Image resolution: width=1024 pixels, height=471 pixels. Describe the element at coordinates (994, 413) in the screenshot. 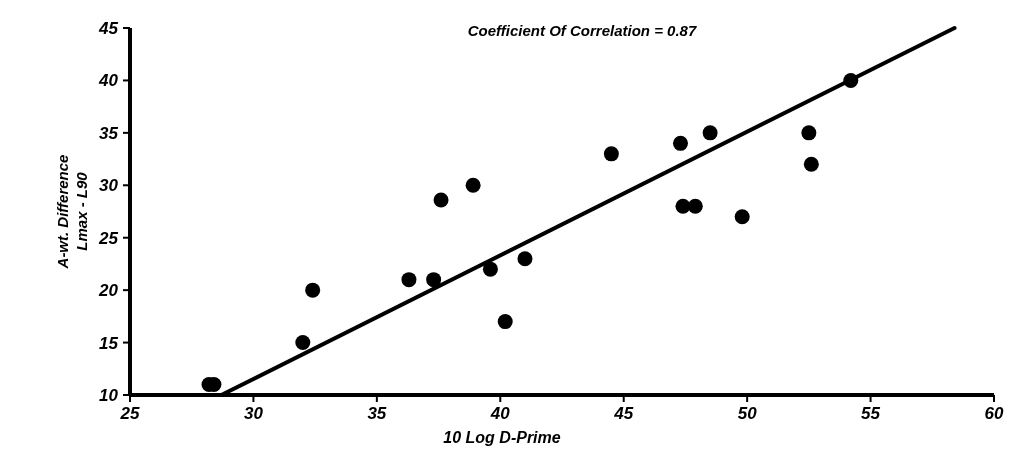

I see `x-tick-label: 60` at that location.